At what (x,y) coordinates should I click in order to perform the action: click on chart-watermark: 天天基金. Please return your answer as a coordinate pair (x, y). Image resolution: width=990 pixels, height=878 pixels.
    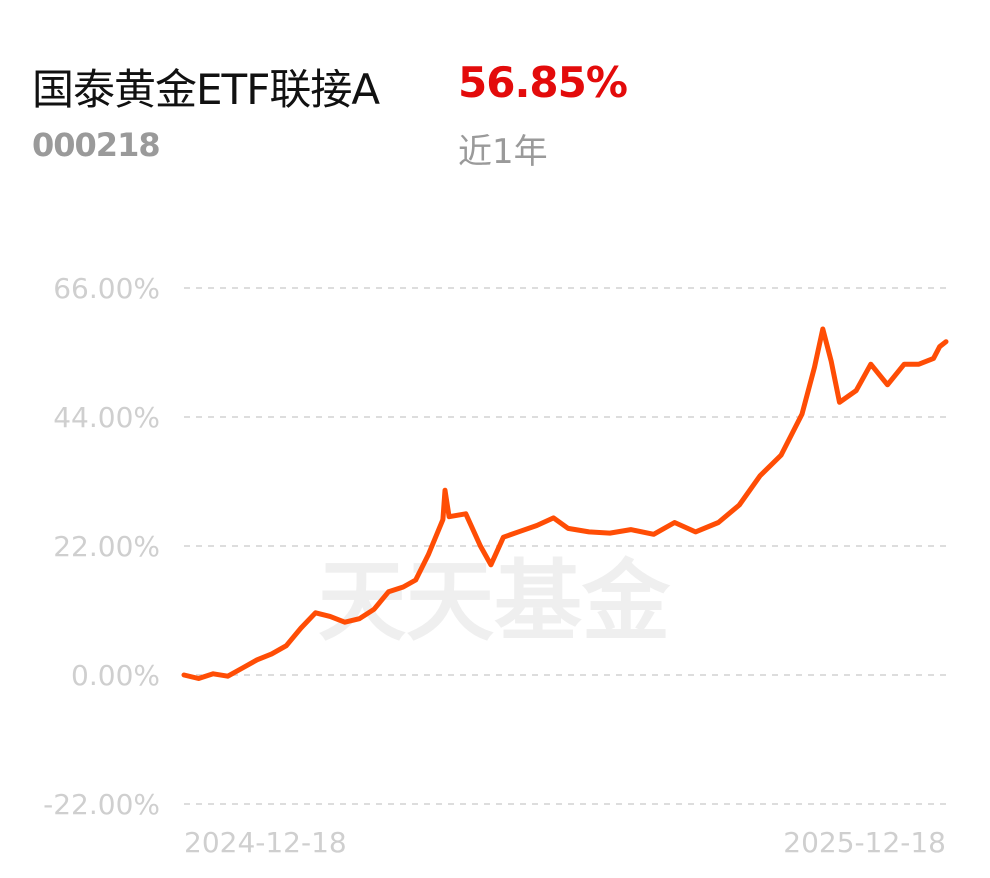
    Looking at the image, I should click on (494, 601).